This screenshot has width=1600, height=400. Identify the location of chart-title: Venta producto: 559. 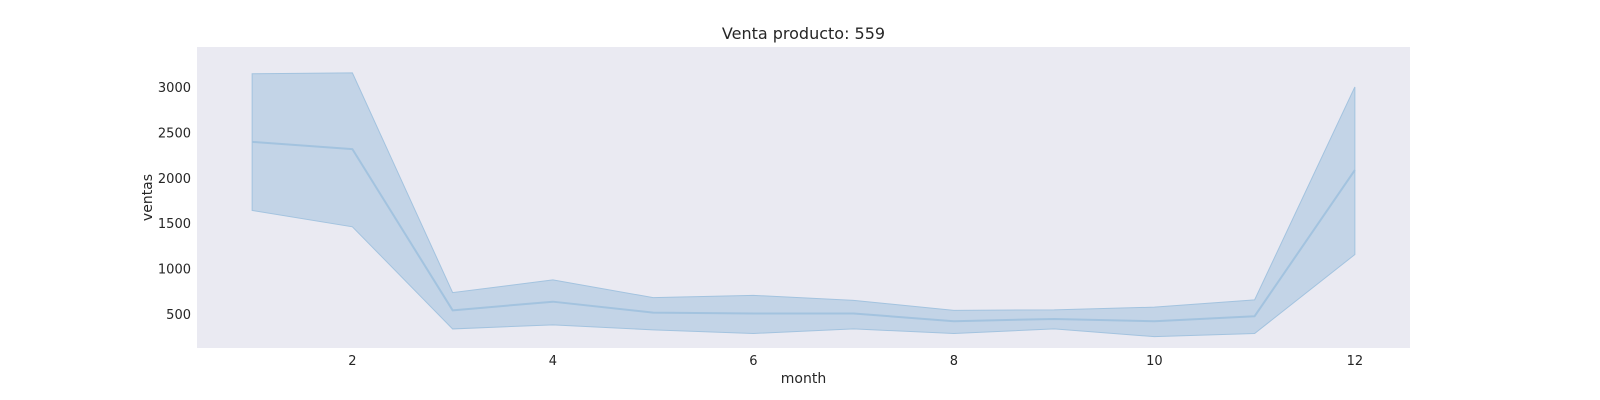
(803, 33).